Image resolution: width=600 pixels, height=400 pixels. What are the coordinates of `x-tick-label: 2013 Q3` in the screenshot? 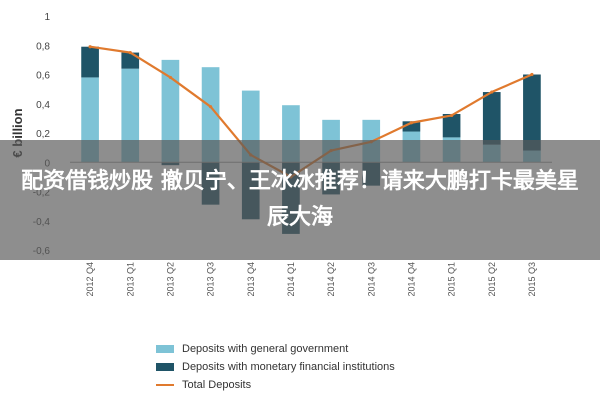 It's located at (211, 279).